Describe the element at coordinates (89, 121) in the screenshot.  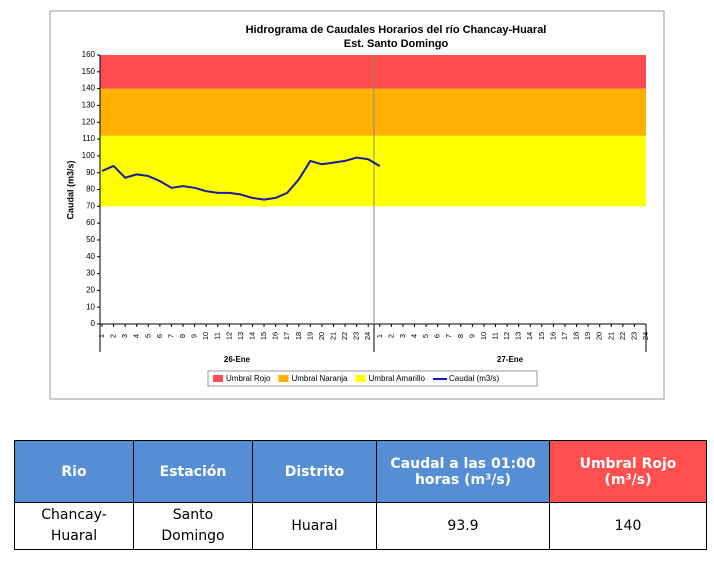
I see `y-tick-label: 120` at that location.